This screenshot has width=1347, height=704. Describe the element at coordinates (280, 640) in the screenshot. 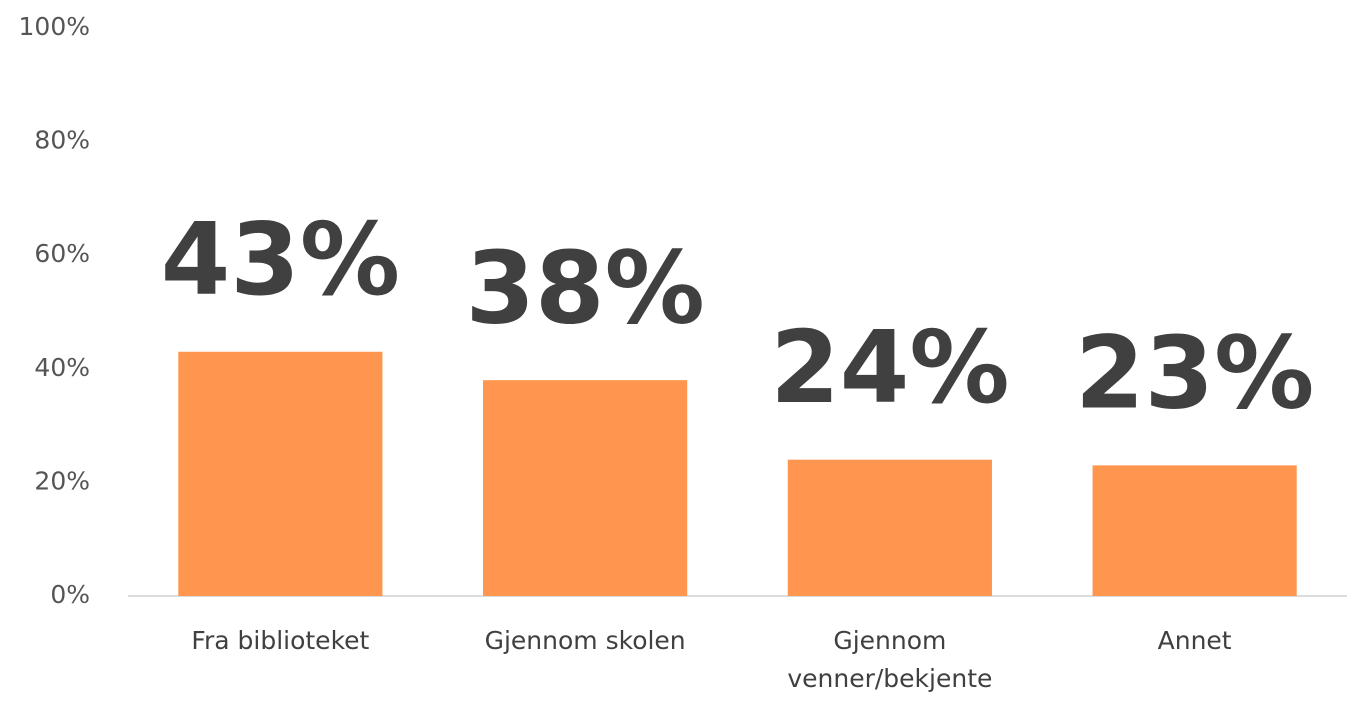

I see `x-tick-label: Fra biblioteket` at that location.